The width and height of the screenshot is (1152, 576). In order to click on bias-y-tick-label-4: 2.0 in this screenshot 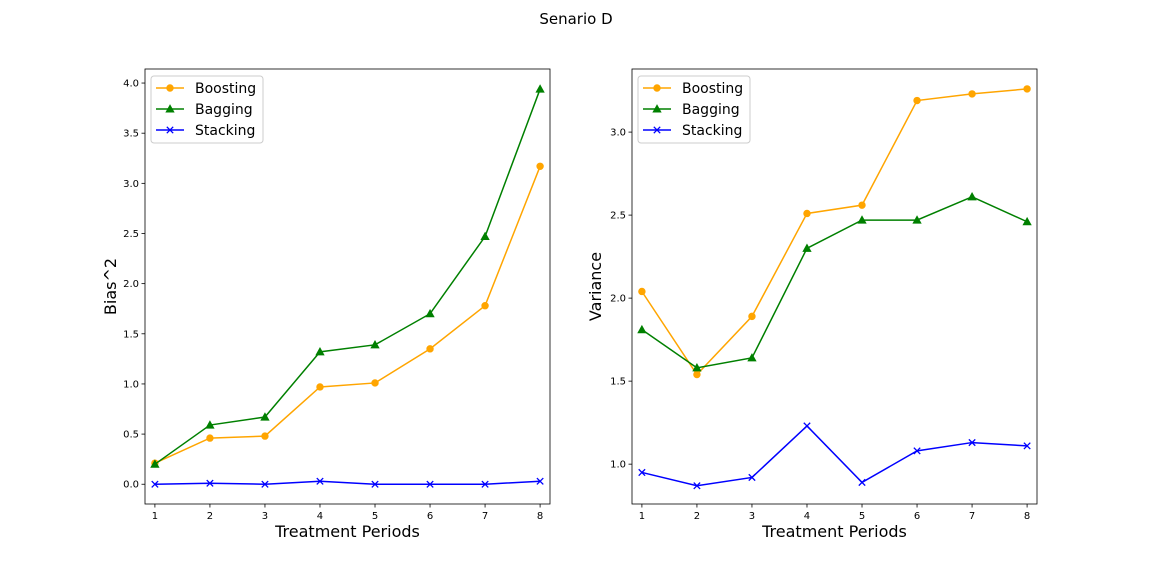, I will do `click(131, 284)`.